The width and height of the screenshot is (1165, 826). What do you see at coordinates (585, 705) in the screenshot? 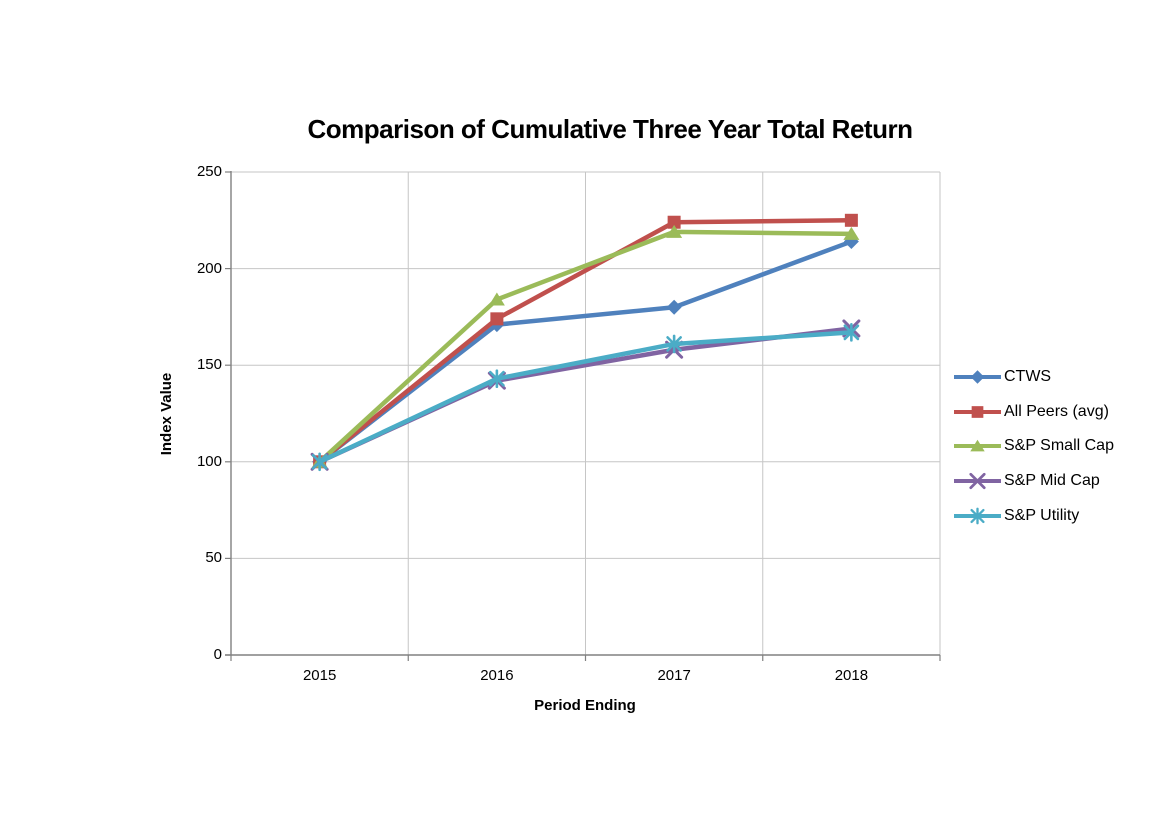
I see `x-axis-title: Period Ending` at bounding box center [585, 705].